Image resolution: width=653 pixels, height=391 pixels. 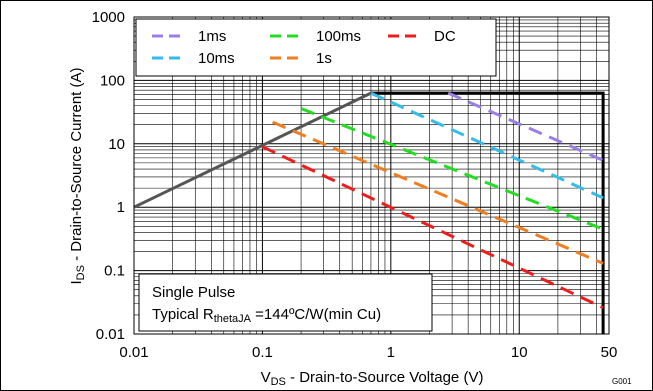 I want to click on annotation-line-2-rest: =144ºC/W(min Cu), so click(x=316, y=314).